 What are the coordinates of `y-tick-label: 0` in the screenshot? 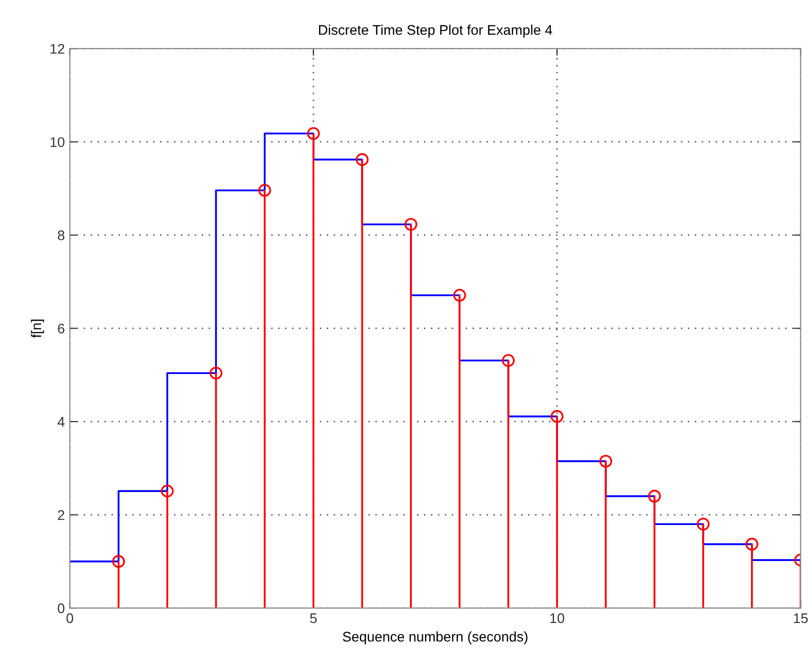 It's located at (61, 608).